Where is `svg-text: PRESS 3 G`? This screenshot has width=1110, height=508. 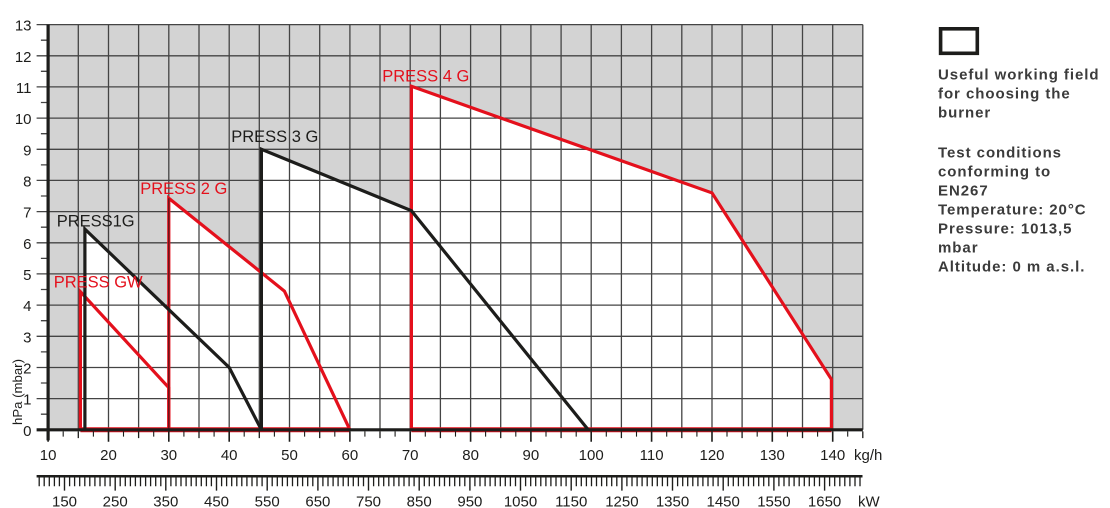
svg-text: PRESS 3 G is located at coordinates (274, 137).